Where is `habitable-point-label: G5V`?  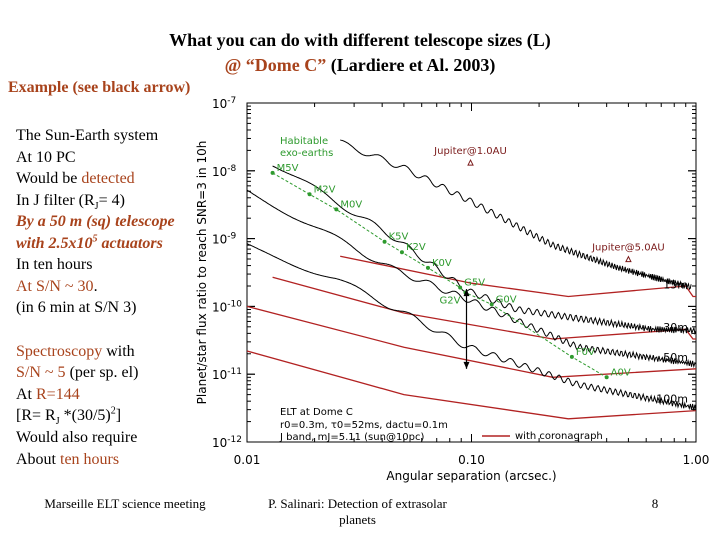 habitable-point-label: G5V is located at coordinates (474, 283).